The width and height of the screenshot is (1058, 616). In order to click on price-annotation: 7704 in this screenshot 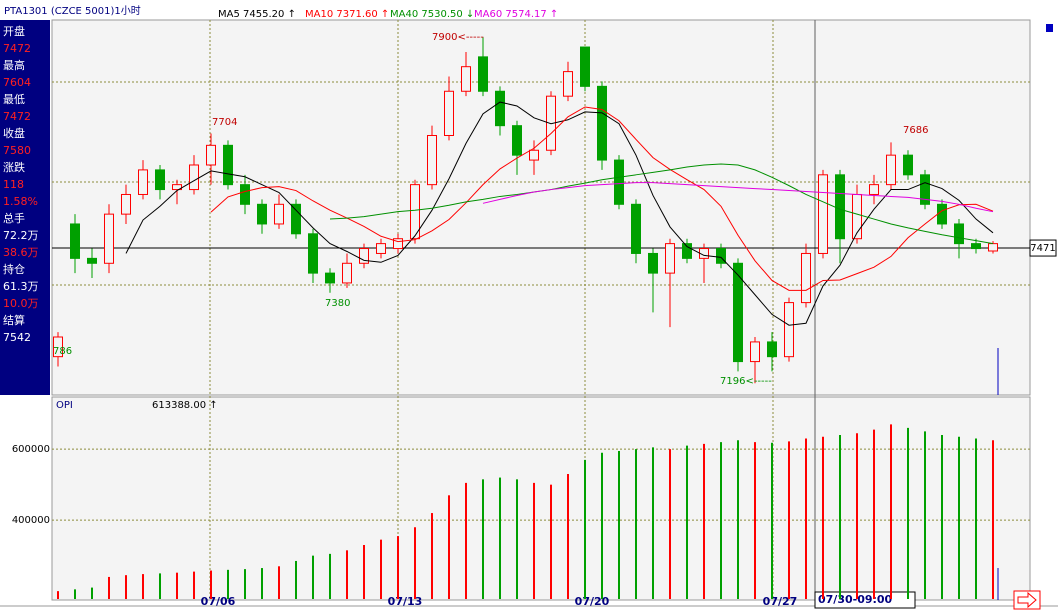, I will do `click(224, 122)`.